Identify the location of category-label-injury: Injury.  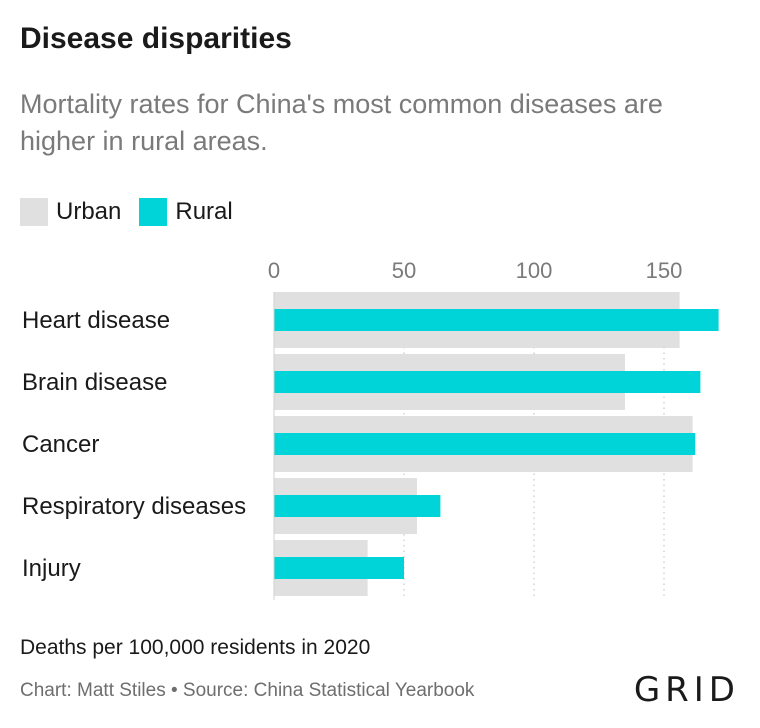
(51, 568).